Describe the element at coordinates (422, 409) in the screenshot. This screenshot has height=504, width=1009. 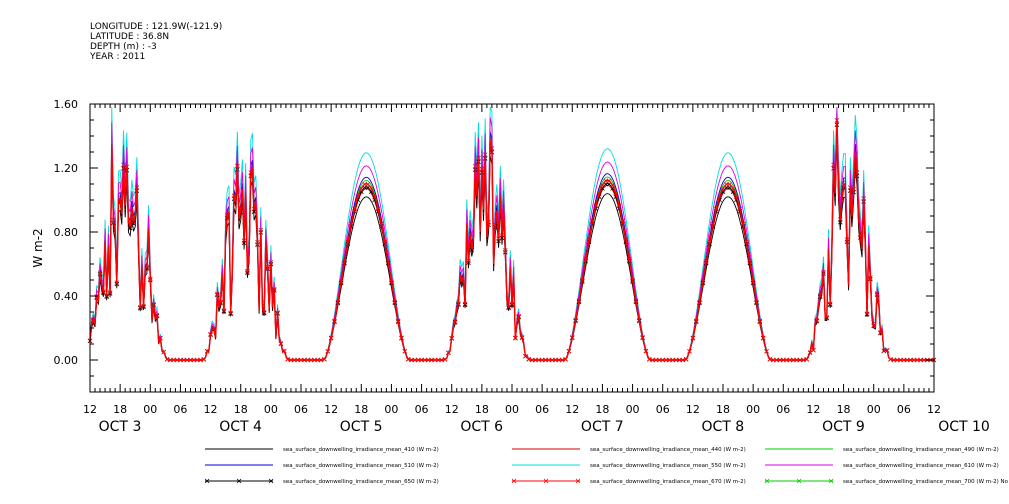
I see `x-tick-label: 06` at that location.